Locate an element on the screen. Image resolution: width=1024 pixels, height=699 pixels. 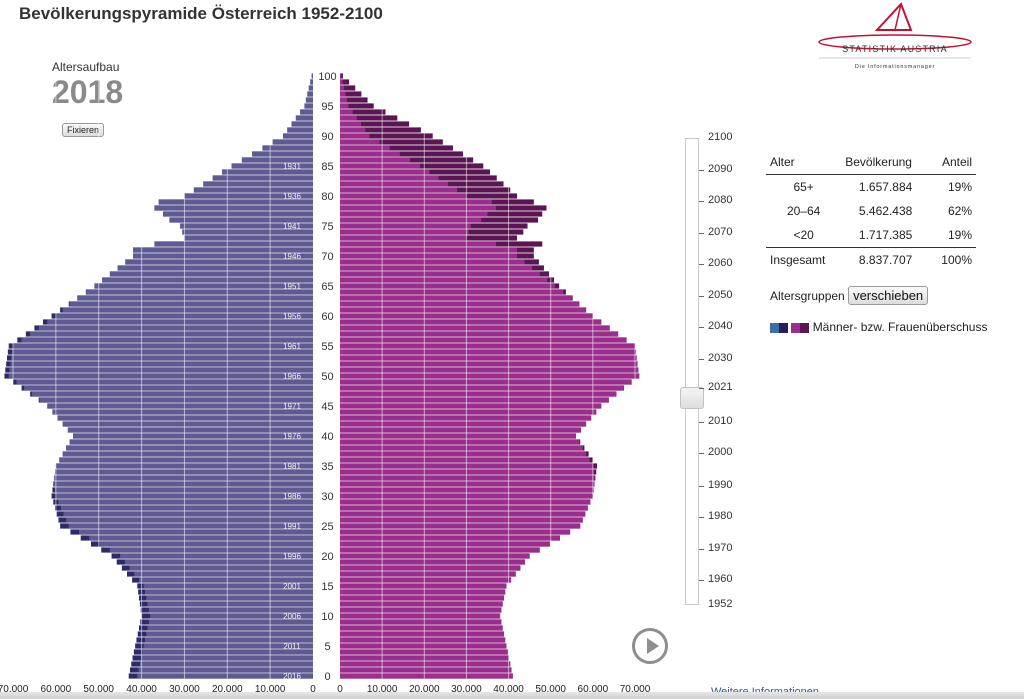
table-row-total: Insgesamt 8.837.707 100% is located at coordinates (871, 260).